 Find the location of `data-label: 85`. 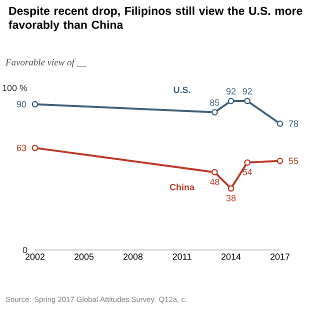

data-label: 85 is located at coordinates (215, 102).